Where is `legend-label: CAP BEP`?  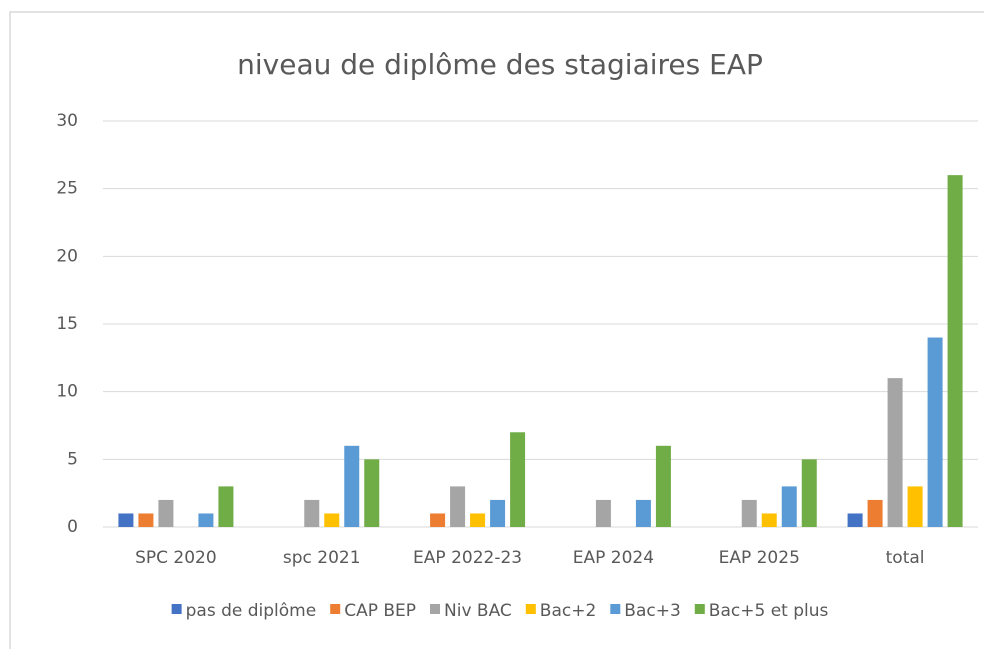
legend-label: CAP BEP is located at coordinates (380, 611).